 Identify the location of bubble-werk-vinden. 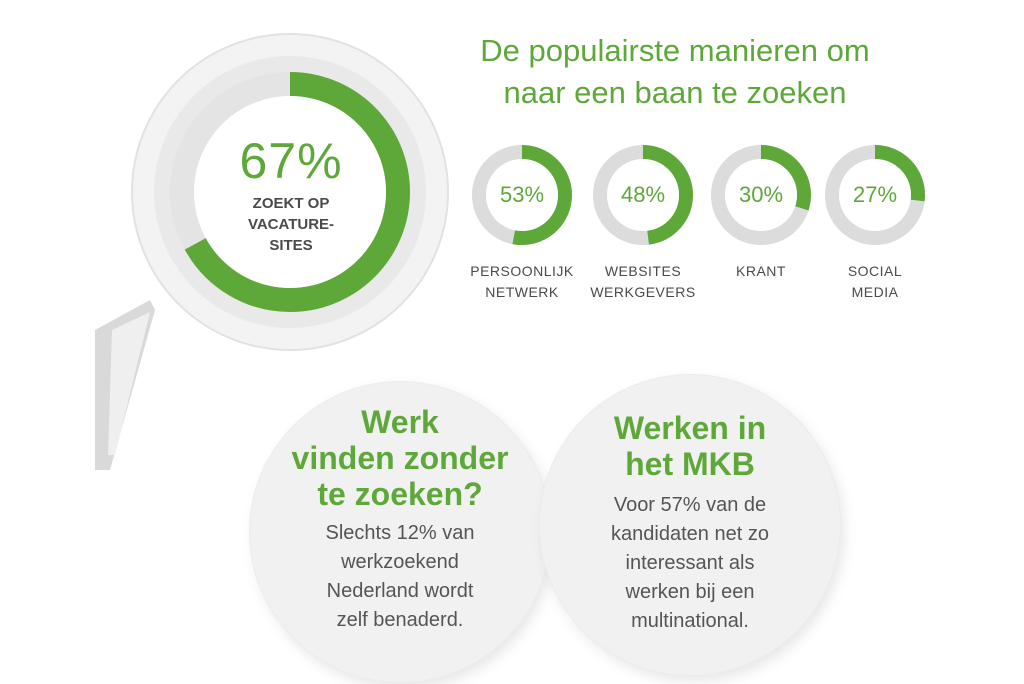
(400, 532).